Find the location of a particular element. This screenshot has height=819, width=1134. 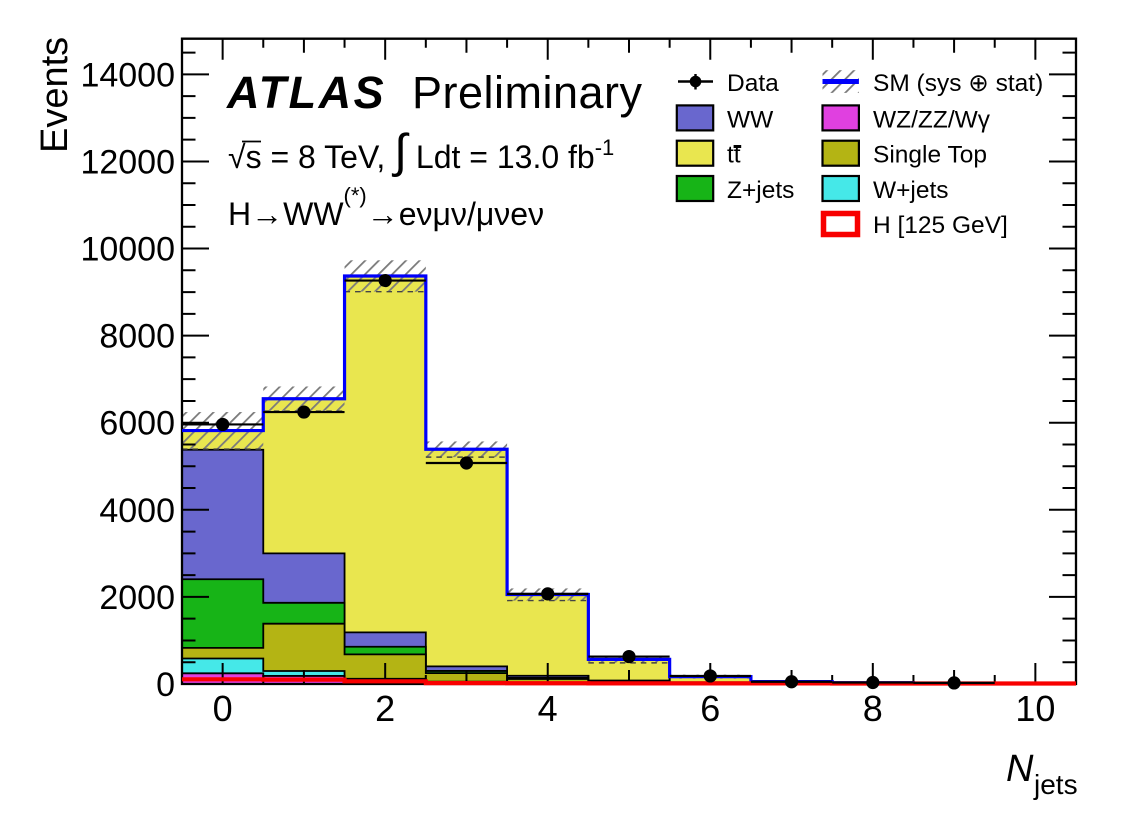

svg-text: Data is located at coordinates (753, 83).